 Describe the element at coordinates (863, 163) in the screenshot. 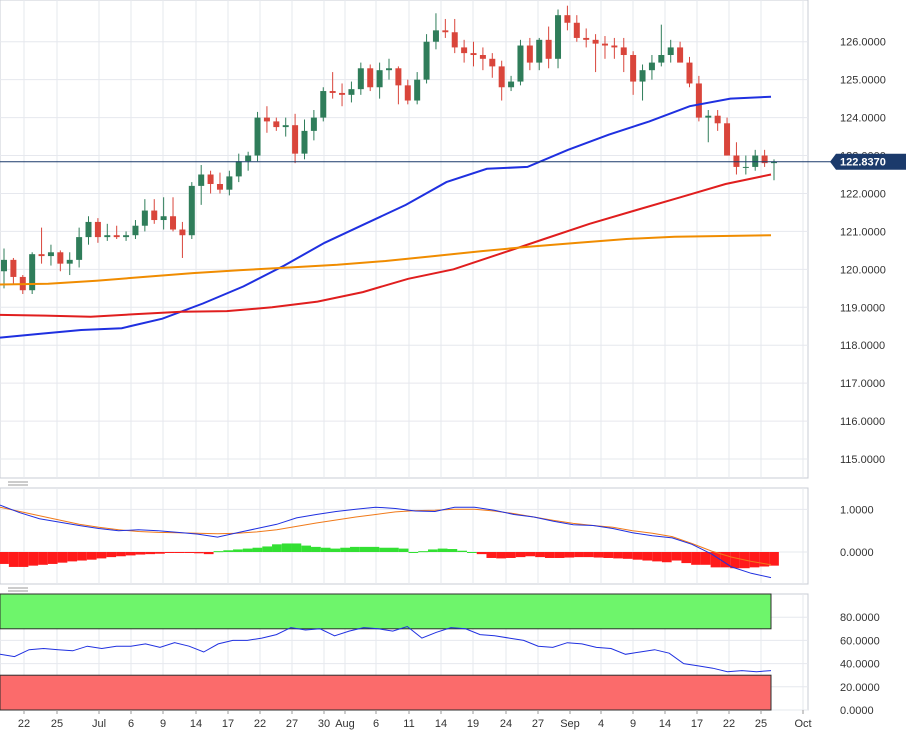

I see `last-price-label: 122.8370` at that location.